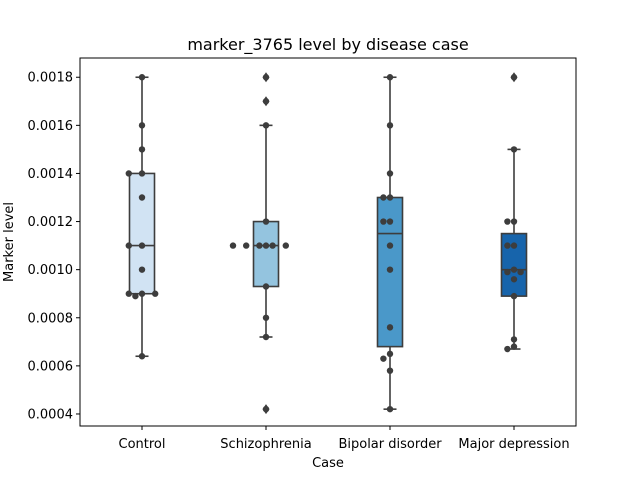 The width and height of the screenshot is (640, 480). What do you see at coordinates (51, 318) in the screenshot?
I see `y-tick-label: 0.0008` at bounding box center [51, 318].